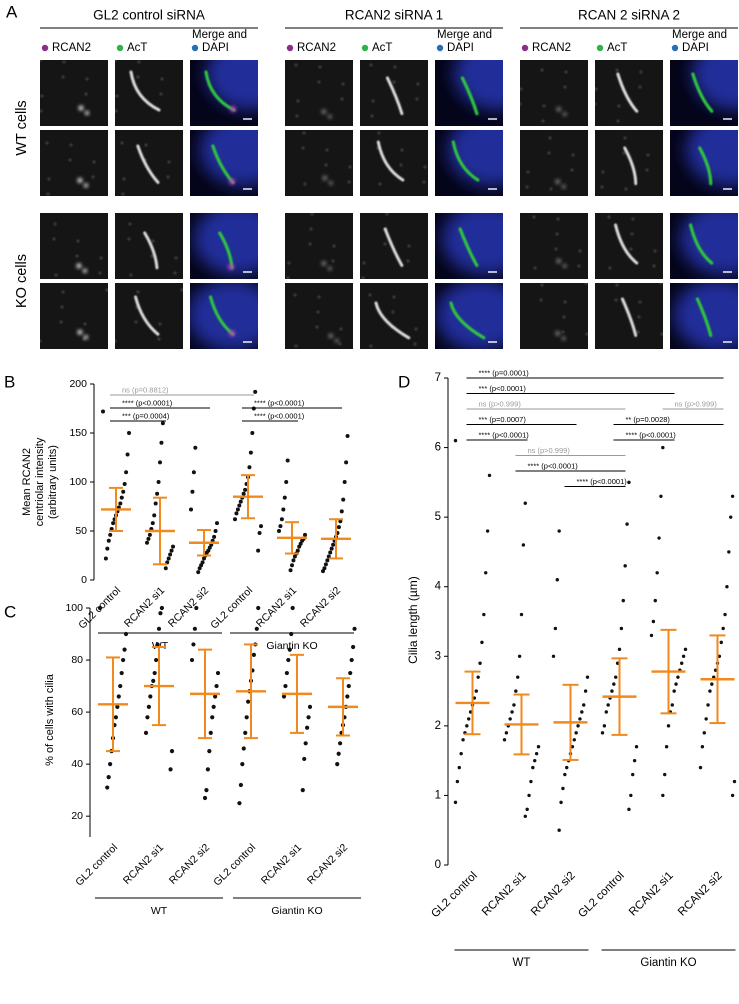  I want to click on channel-label: RCAN2, so click(551, 48).